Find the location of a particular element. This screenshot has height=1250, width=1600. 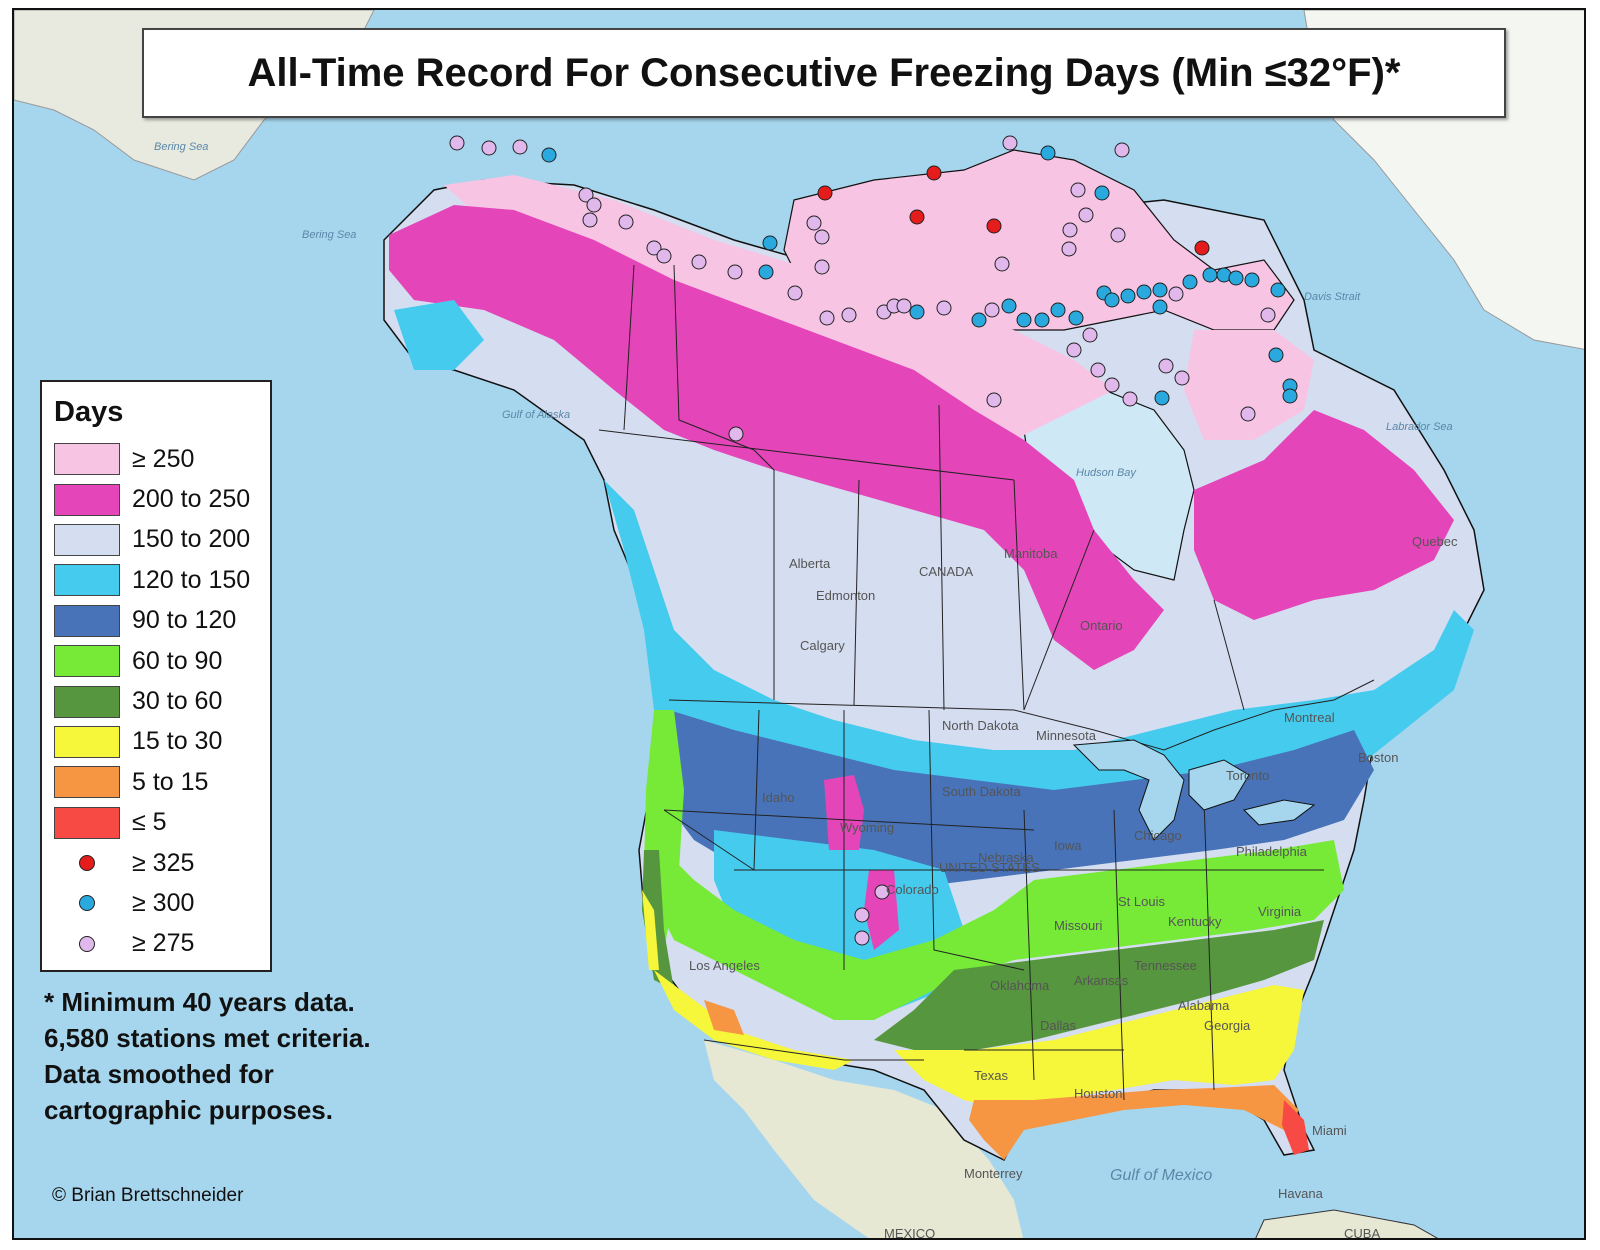

label-philadelphia: Philadelphia is located at coordinates (1272, 851).